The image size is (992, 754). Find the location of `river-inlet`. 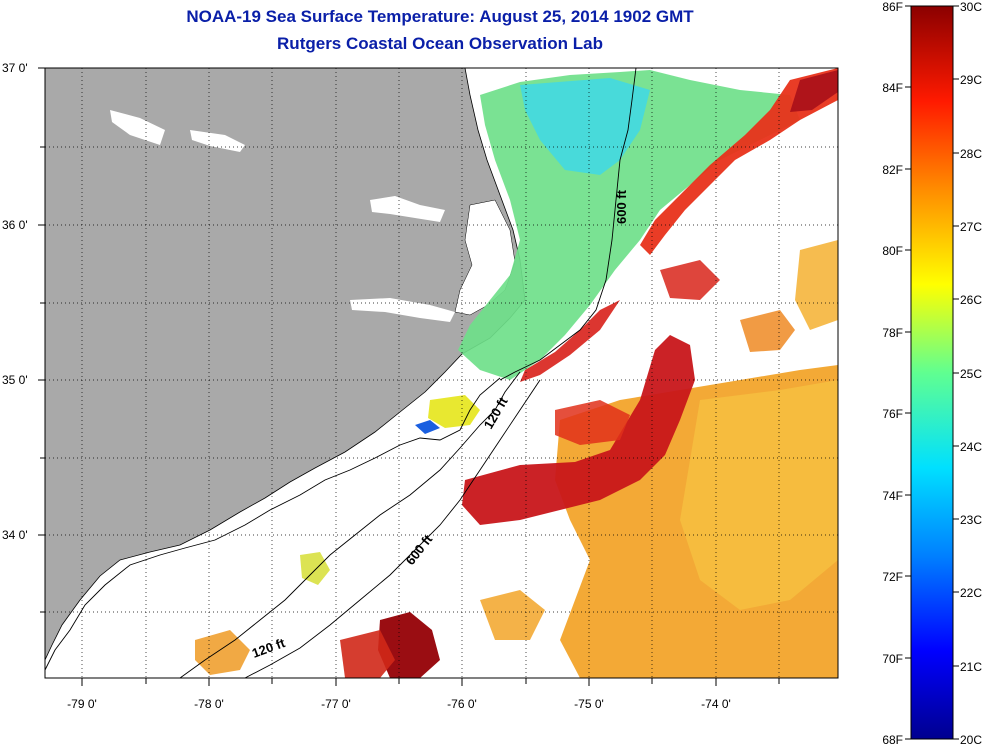

river-inlet is located at coordinates (407, 209).